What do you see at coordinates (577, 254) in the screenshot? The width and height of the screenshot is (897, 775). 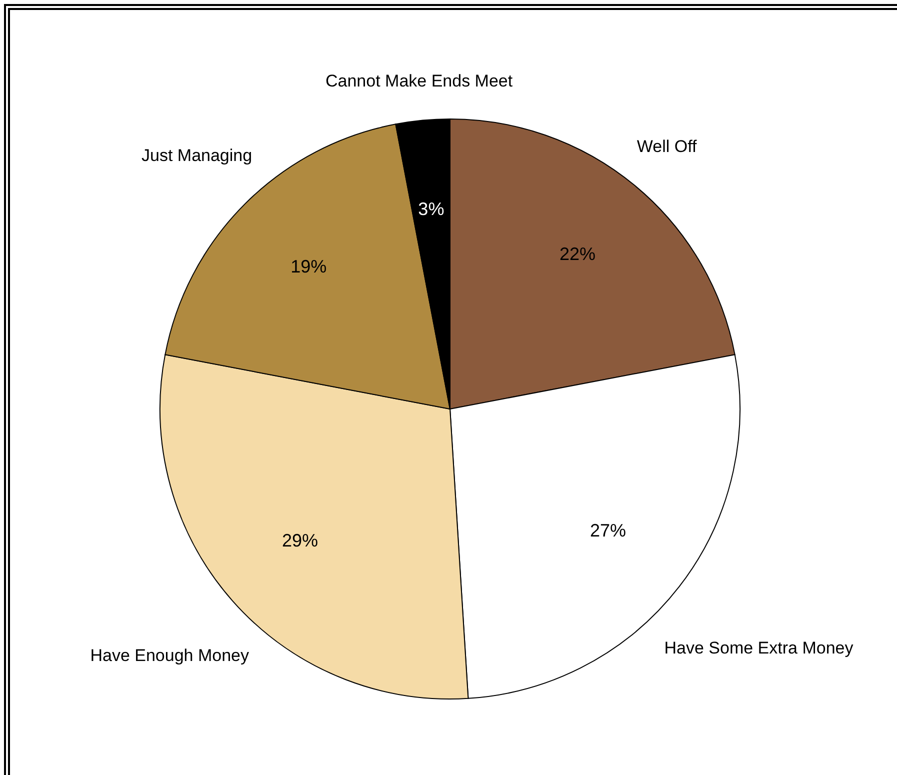 I see `data-label: 22%` at bounding box center [577, 254].